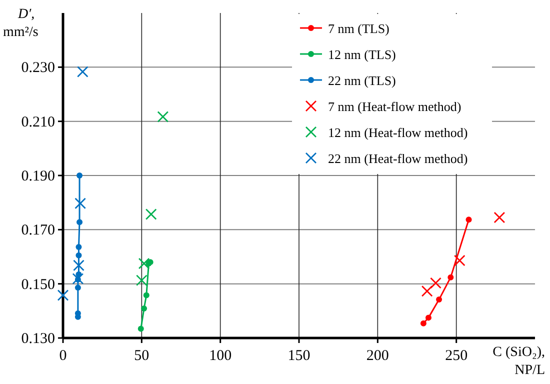 This screenshot has width=550, height=384. Describe the element at coordinates (63, 356) in the screenshot. I see `x-tick-label: 0` at that location.